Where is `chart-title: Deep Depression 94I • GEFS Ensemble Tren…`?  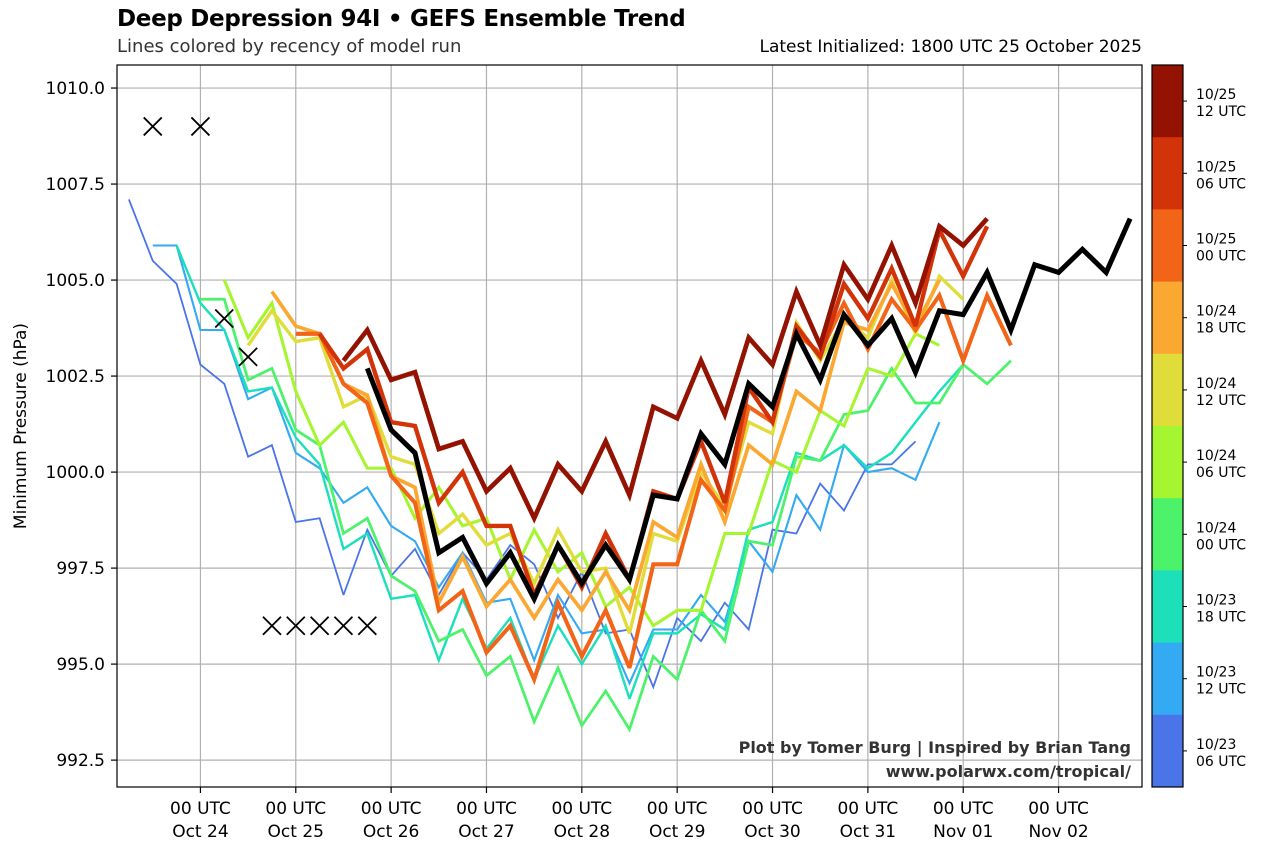 chart-title: Deep Depression 94I • GEFS Ensemble Tren… is located at coordinates (401, 19).